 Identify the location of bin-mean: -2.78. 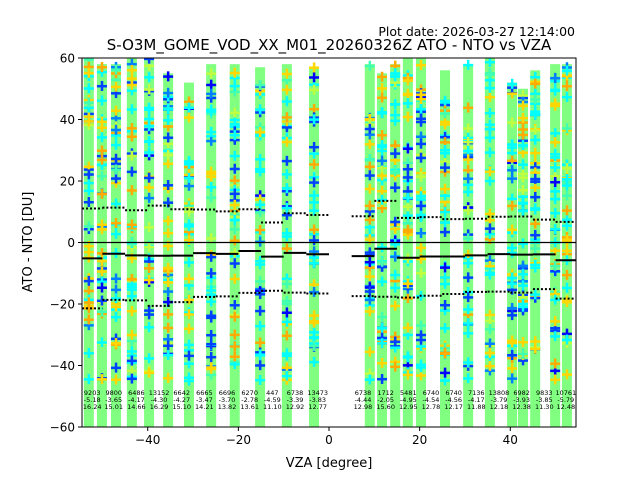
(249, 400).